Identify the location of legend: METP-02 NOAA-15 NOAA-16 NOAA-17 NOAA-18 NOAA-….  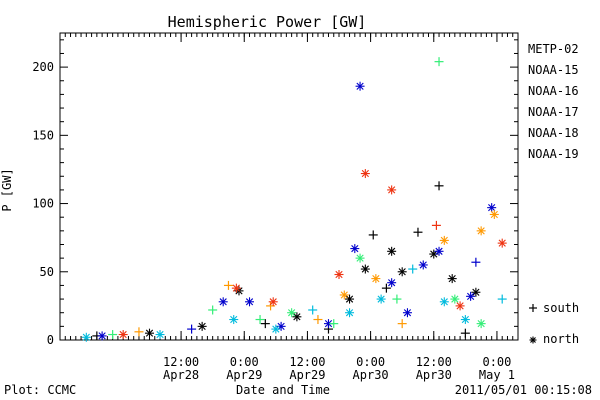
(553, 194).